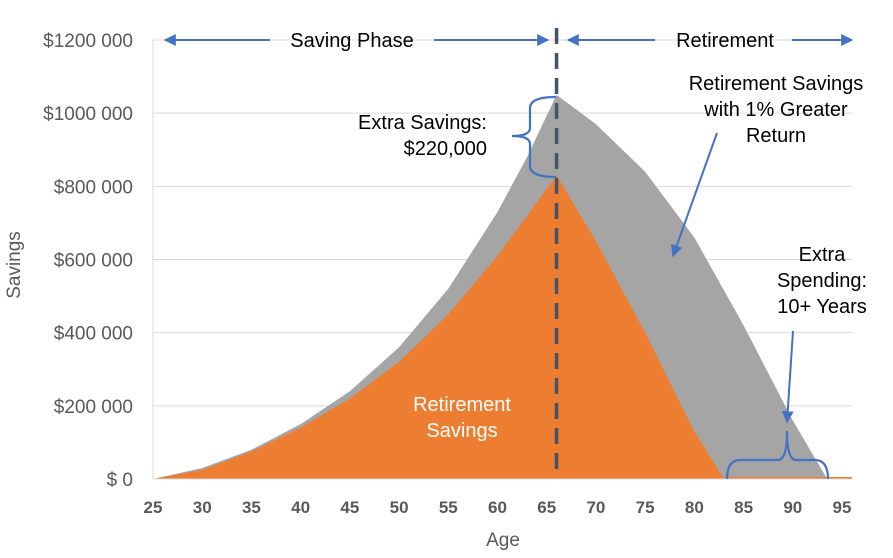  Describe the element at coordinates (88, 114) in the screenshot. I see `y-tick-label: $1000 000` at that location.